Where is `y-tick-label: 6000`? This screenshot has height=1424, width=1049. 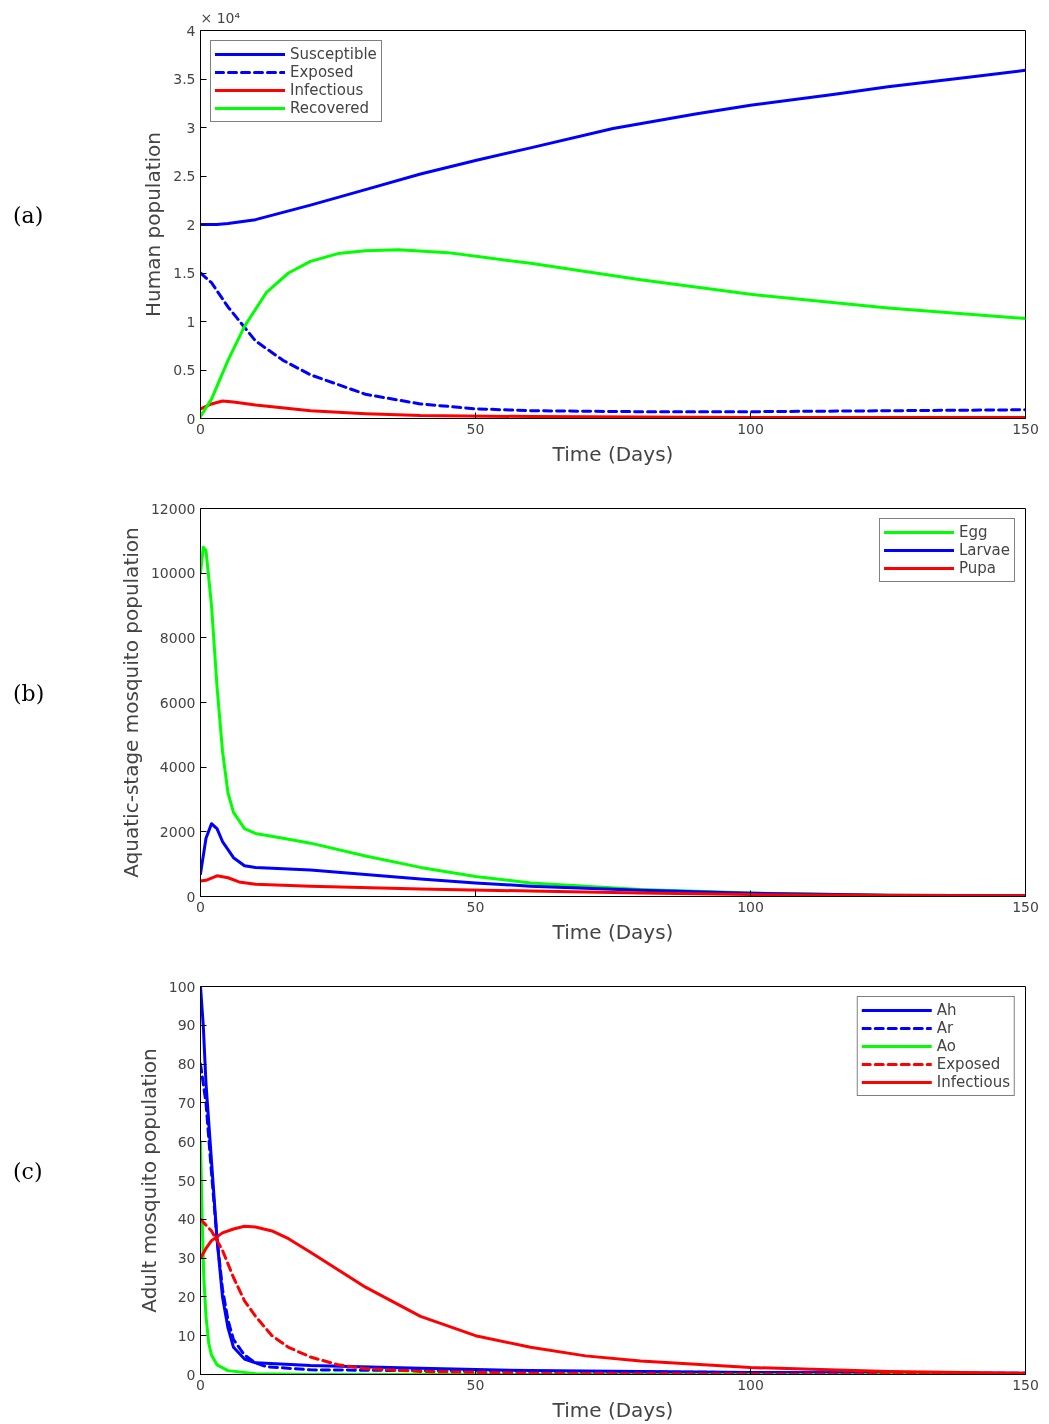 y-tick-label: 6000 is located at coordinates (177, 702).